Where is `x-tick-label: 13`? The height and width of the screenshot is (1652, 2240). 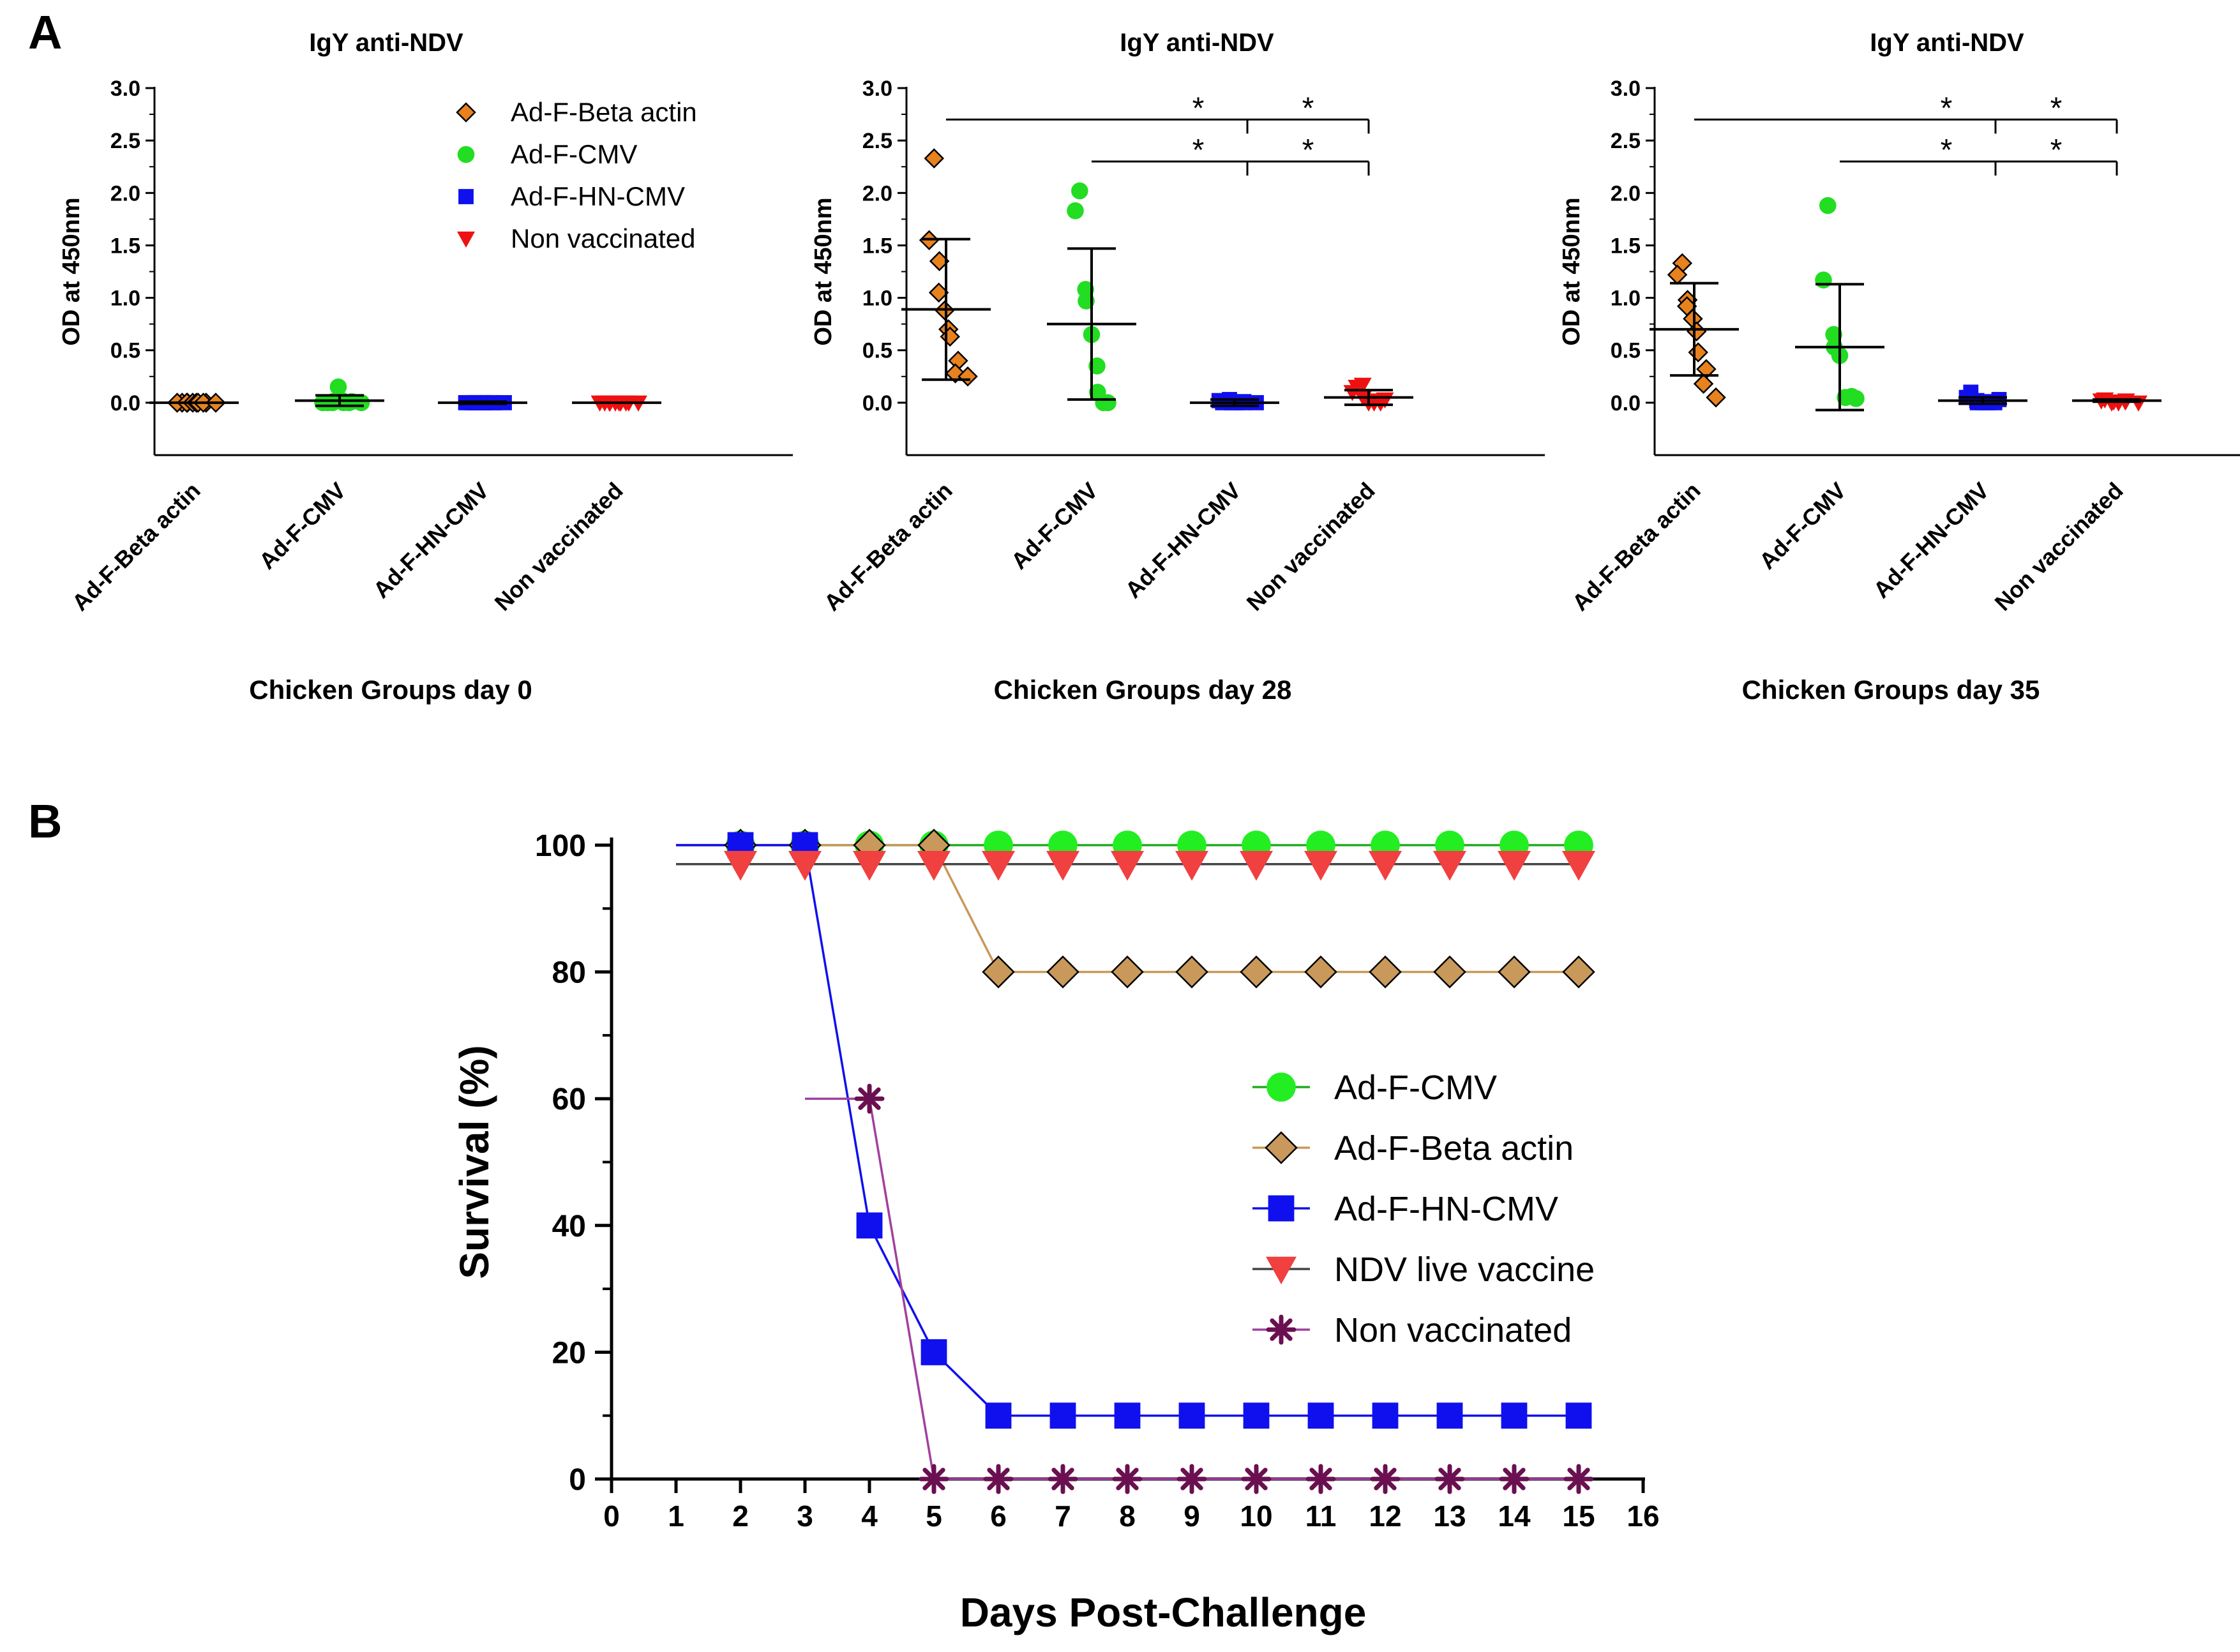
x-tick-label: 13 is located at coordinates (1449, 1516).